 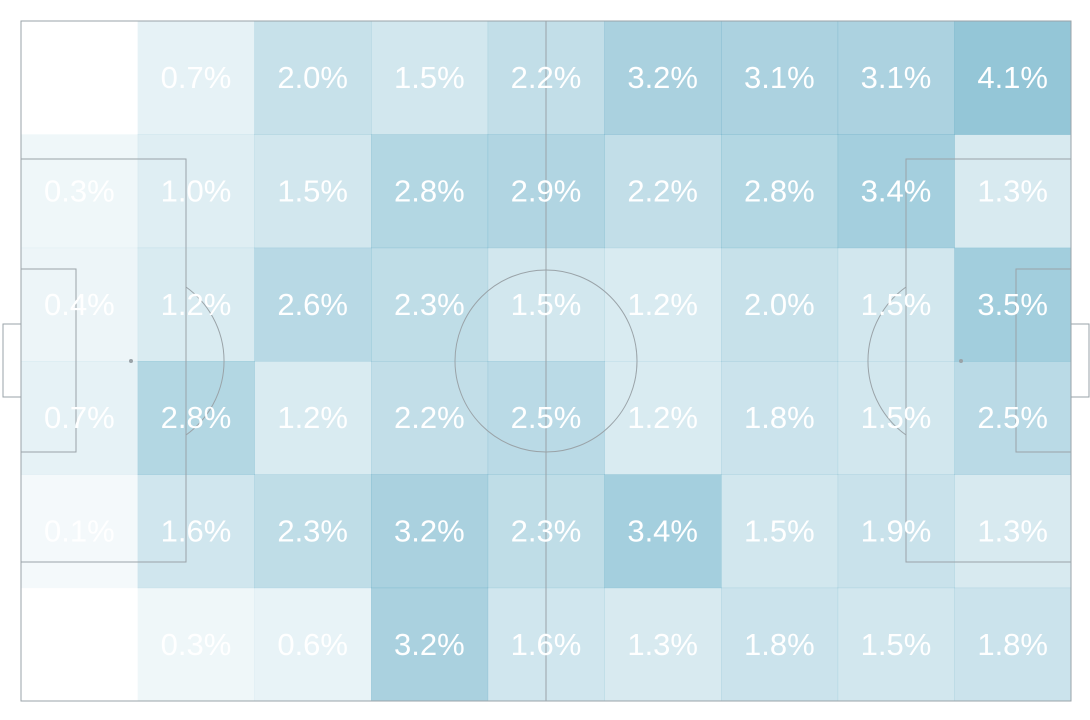 I want to click on heatmap-cell-r3-c6, so click(x=780, y=418).